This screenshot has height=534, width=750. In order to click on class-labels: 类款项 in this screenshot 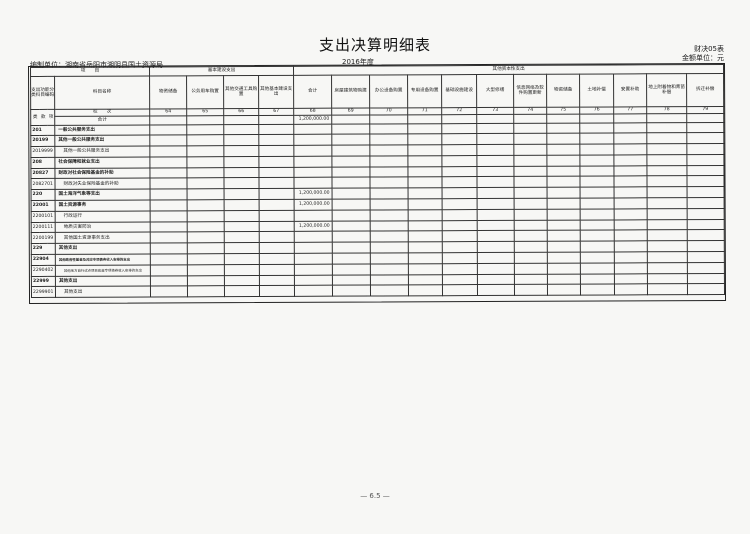, I will do `click(42, 117)`.